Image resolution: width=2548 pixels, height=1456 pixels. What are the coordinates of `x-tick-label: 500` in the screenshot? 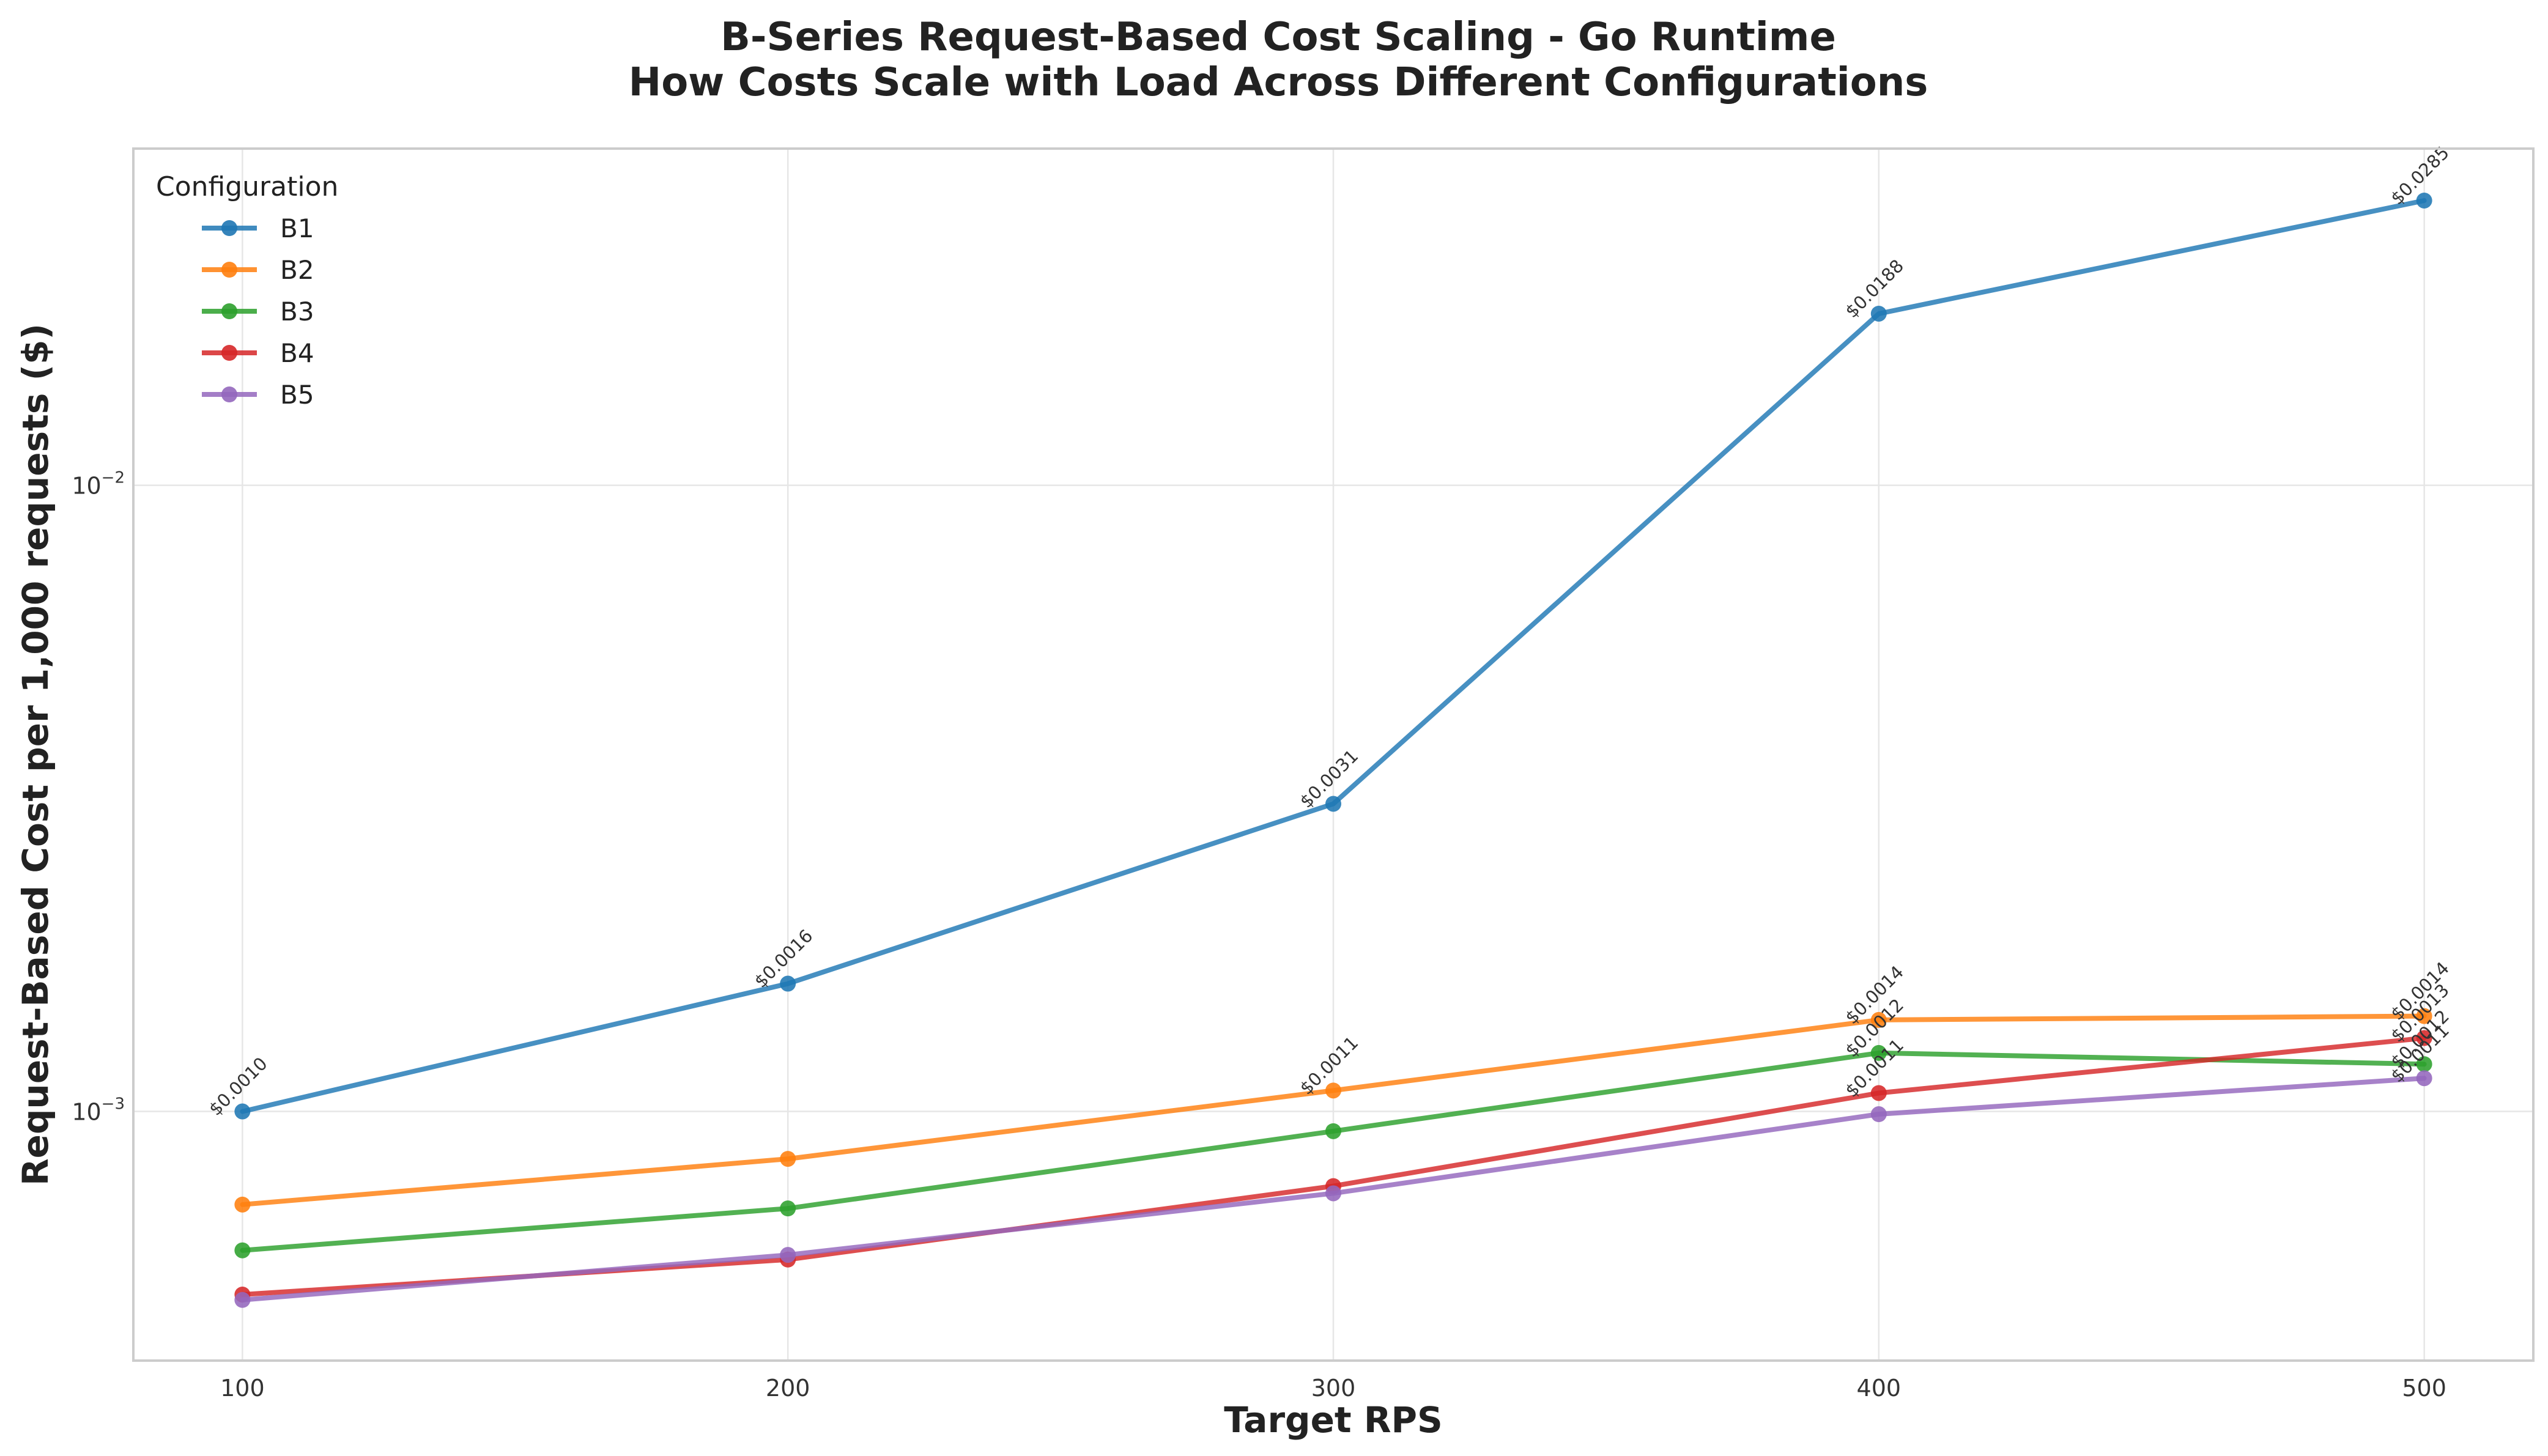 It's located at (2424, 1388).